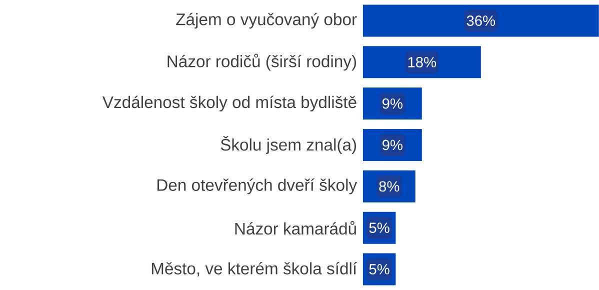 The image size is (599, 290). What do you see at coordinates (288, 145) in the screenshot?
I see `y-tick-label: Školu jsem znal(a)` at bounding box center [288, 145].